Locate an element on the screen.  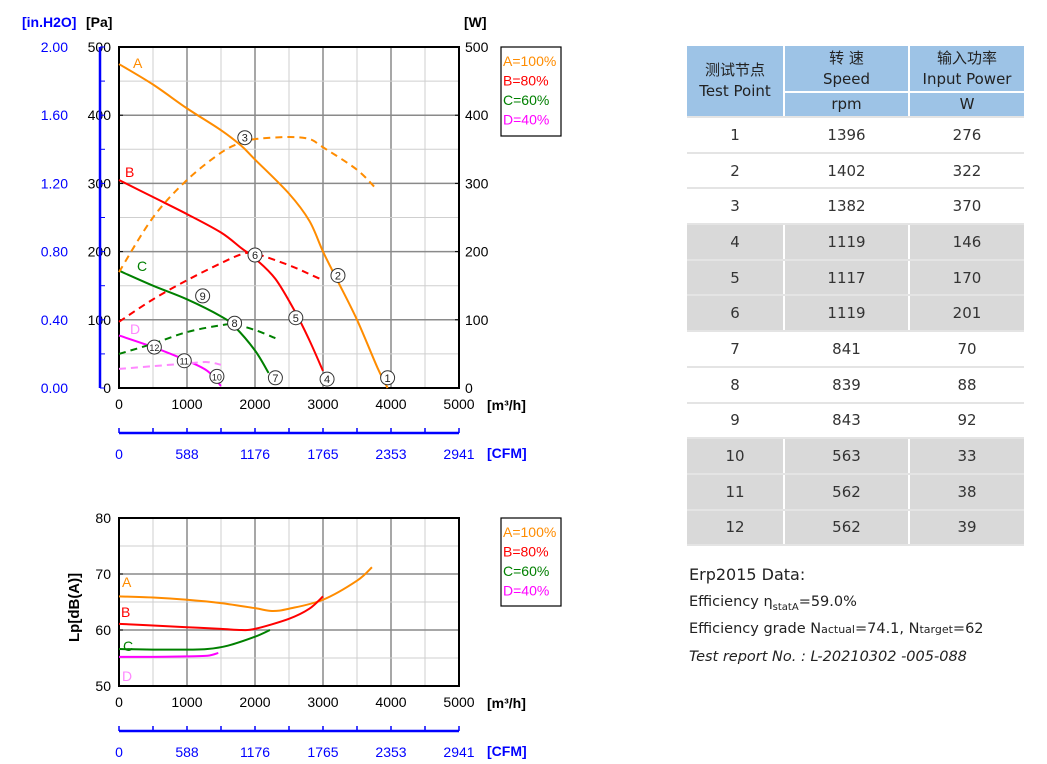
table-row: 1 1396 276 is located at coordinates (855, 134).